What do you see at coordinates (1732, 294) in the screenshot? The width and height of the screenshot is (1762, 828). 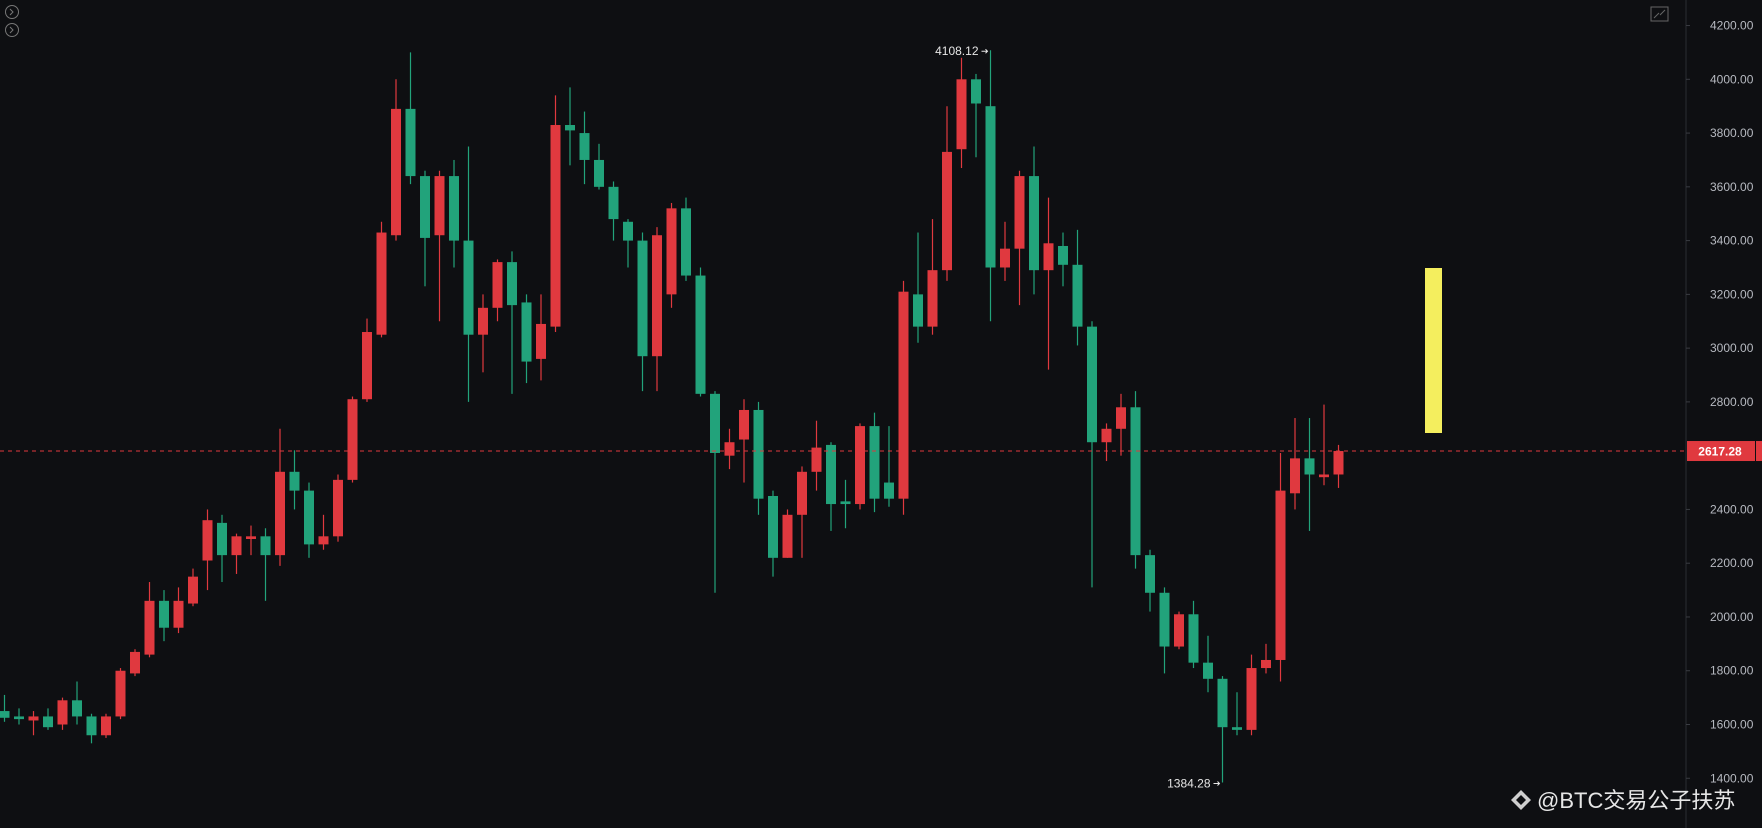 I see `y-tick-label: 3200.00` at bounding box center [1732, 294].